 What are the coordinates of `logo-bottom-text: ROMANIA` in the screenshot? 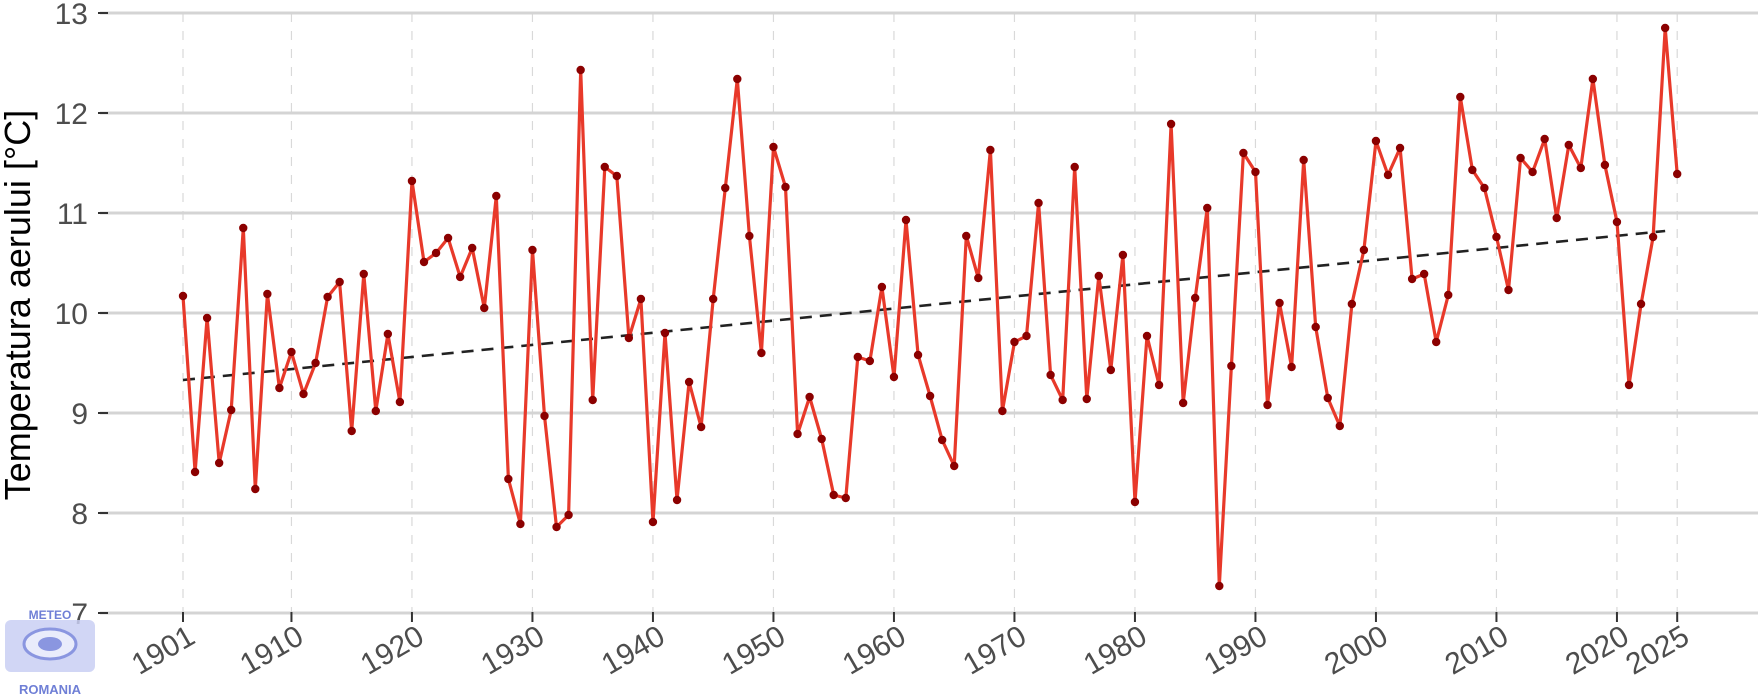 It's located at (50, 689).